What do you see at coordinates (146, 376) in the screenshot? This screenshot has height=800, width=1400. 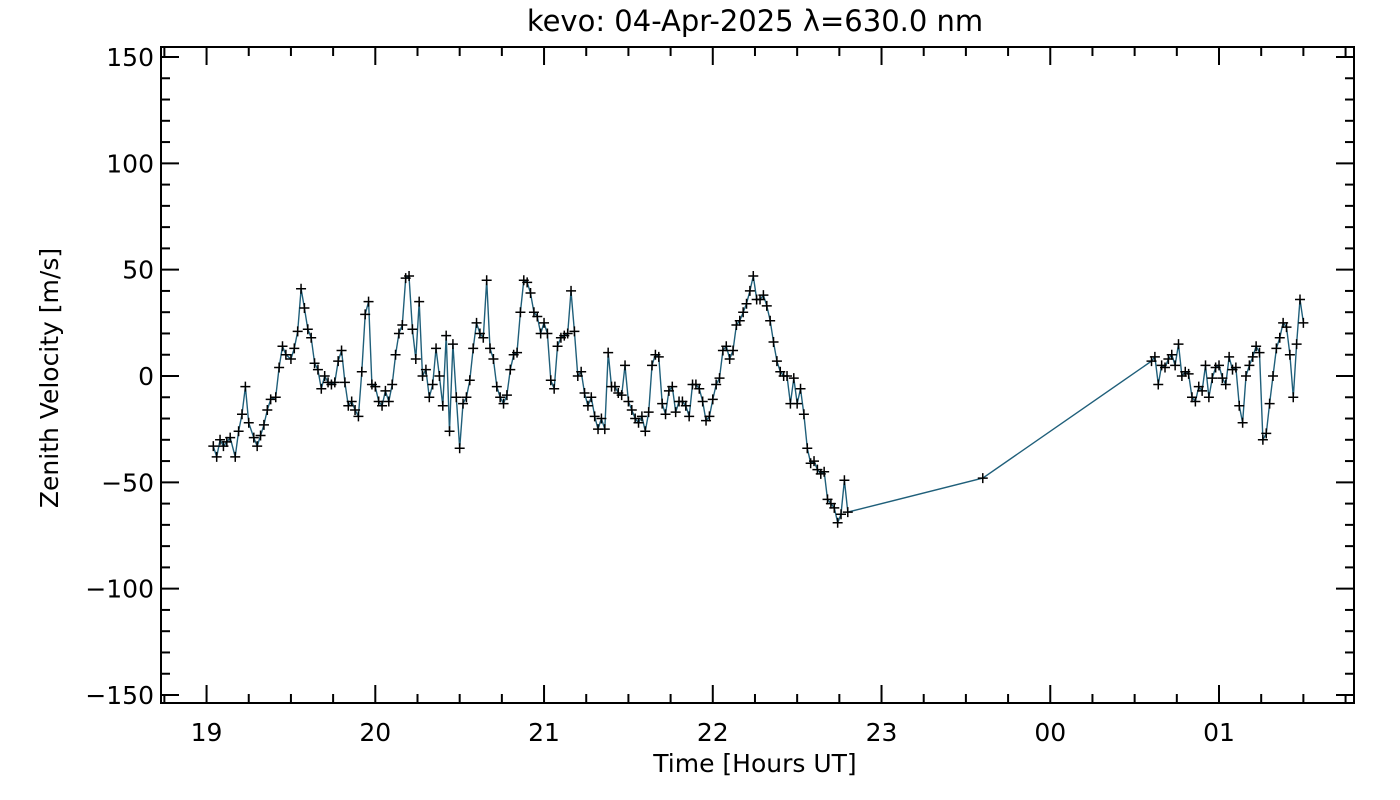 I see `y-tick-label: 0` at bounding box center [146, 376].